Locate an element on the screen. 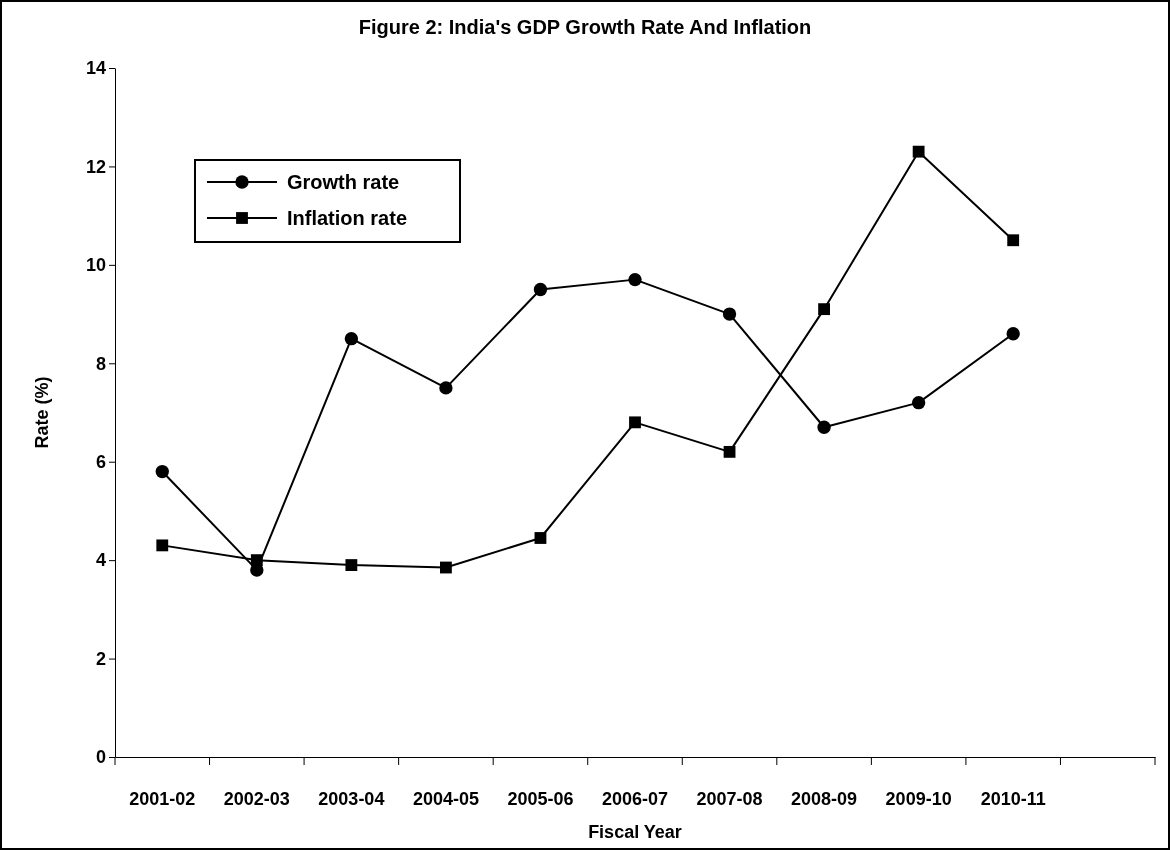 This screenshot has width=1170, height=850. x-tick-label: 2009-10 is located at coordinates (918, 799).